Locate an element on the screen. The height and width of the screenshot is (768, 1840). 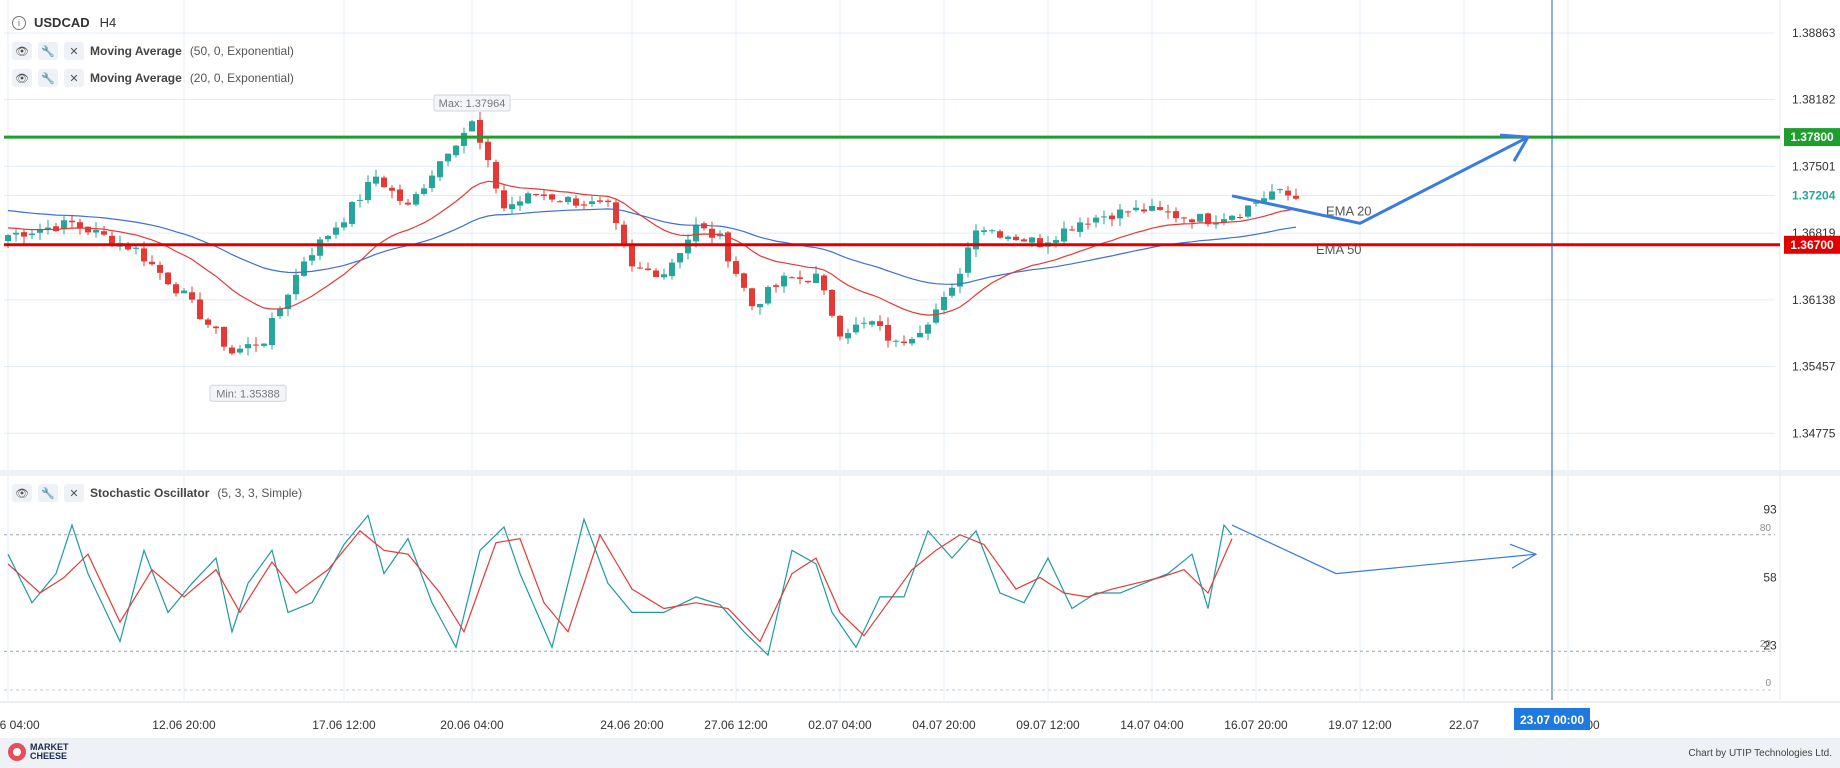
credit-text: Chart by UTIP Technologies Ltd. is located at coordinates (1760, 753).